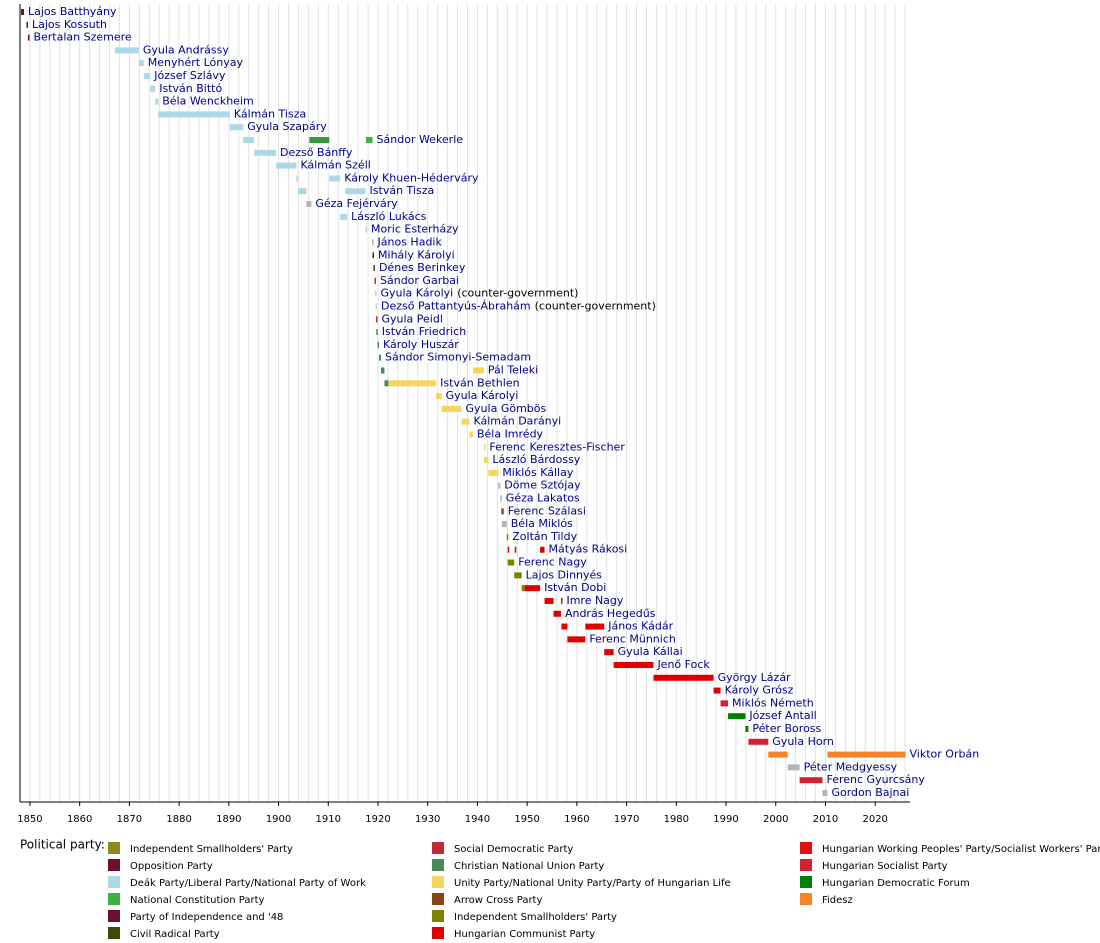 This screenshot has width=1100, height=943. I want to click on pm-name: Kálmán Darányi, so click(517, 421).